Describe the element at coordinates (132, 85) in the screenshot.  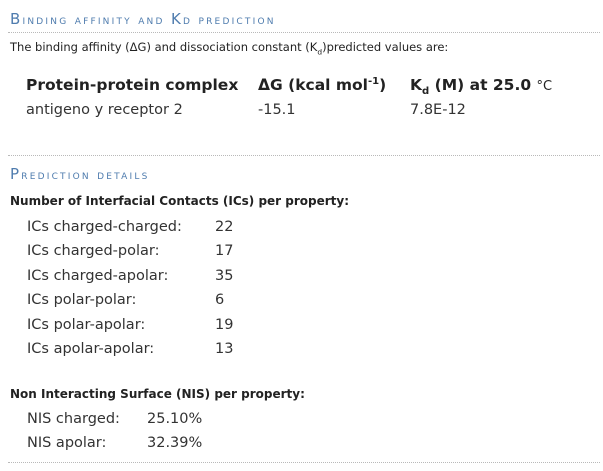
I see `header-complex: Protein-protein complex` at that location.